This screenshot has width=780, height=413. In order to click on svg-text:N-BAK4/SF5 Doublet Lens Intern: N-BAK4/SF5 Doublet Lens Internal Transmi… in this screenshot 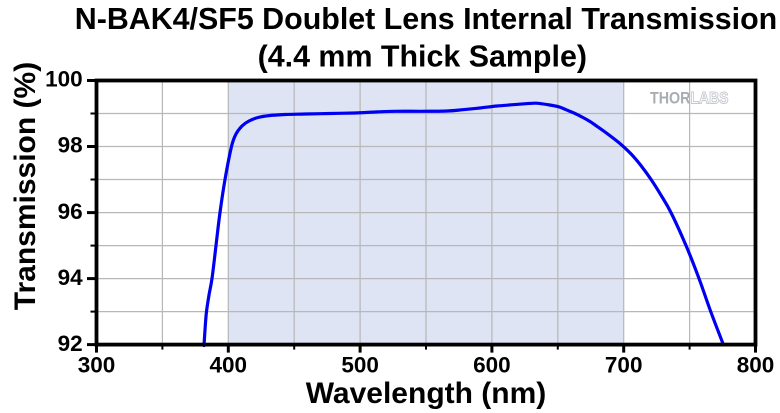, I will do `click(426, 19)`.